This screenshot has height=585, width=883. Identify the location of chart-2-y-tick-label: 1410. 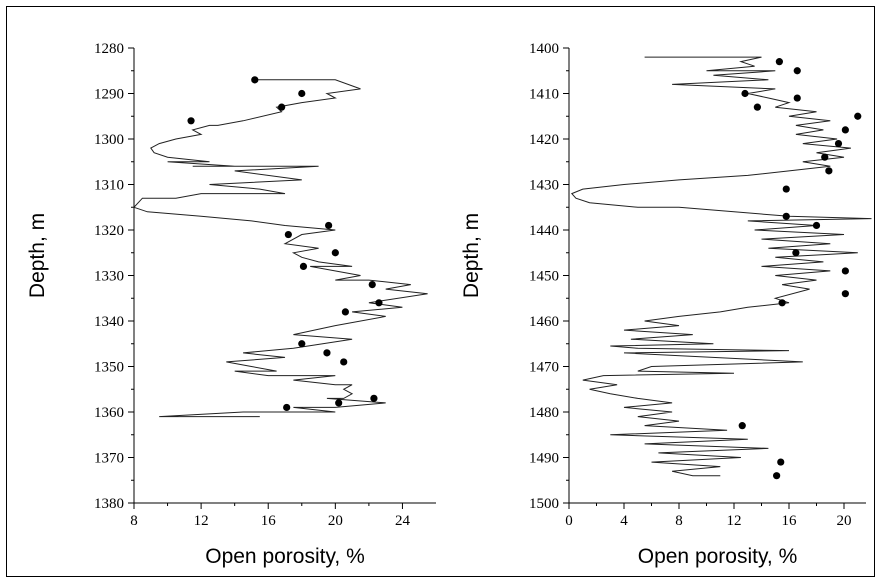
(544, 95).